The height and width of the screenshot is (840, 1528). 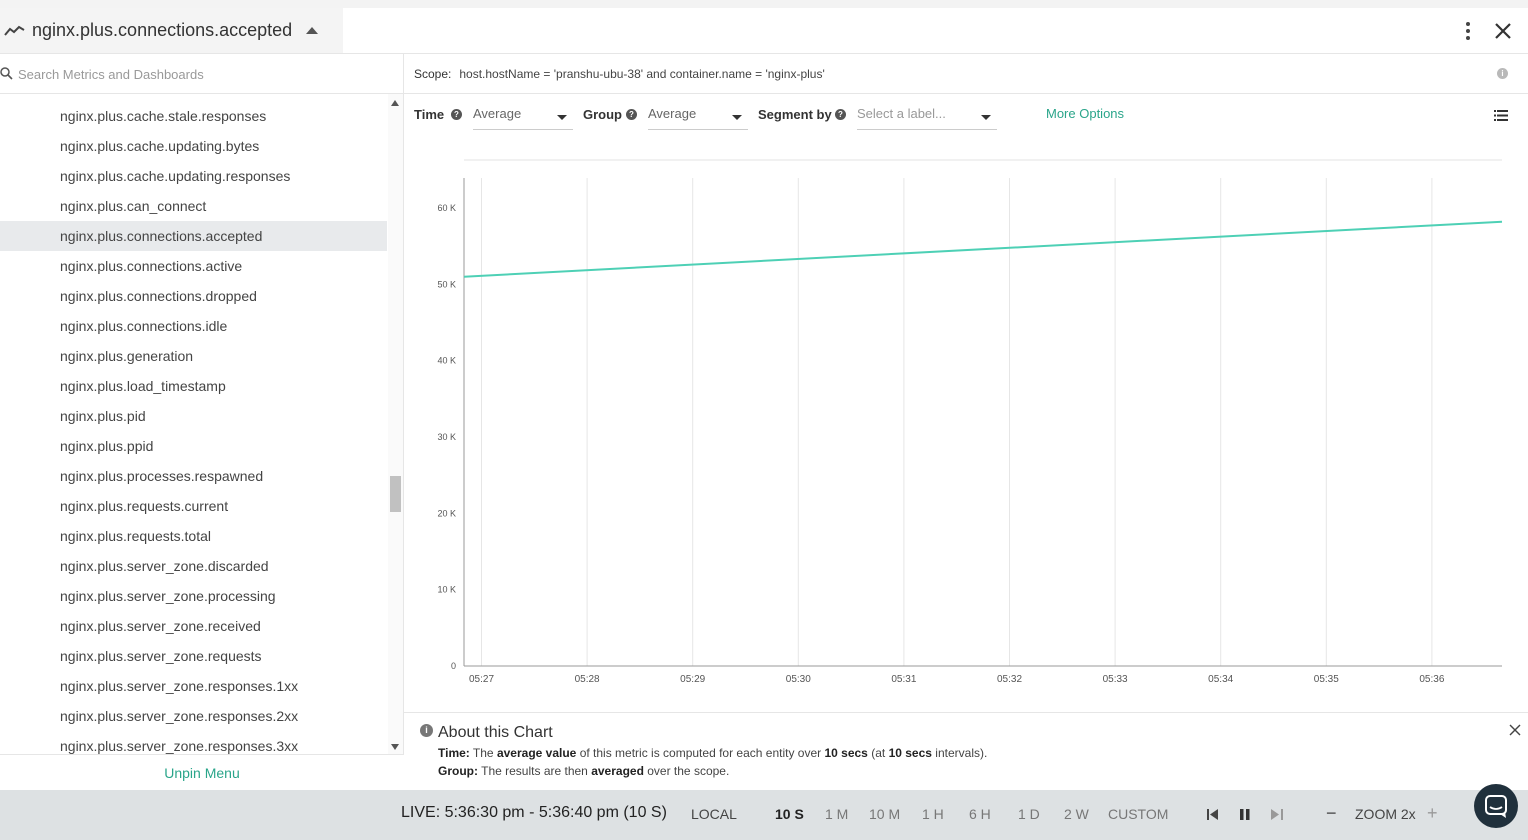 What do you see at coordinates (133, 206) in the screenshot?
I see `sidebar-metric-item: nginx.plus.can_connect` at bounding box center [133, 206].